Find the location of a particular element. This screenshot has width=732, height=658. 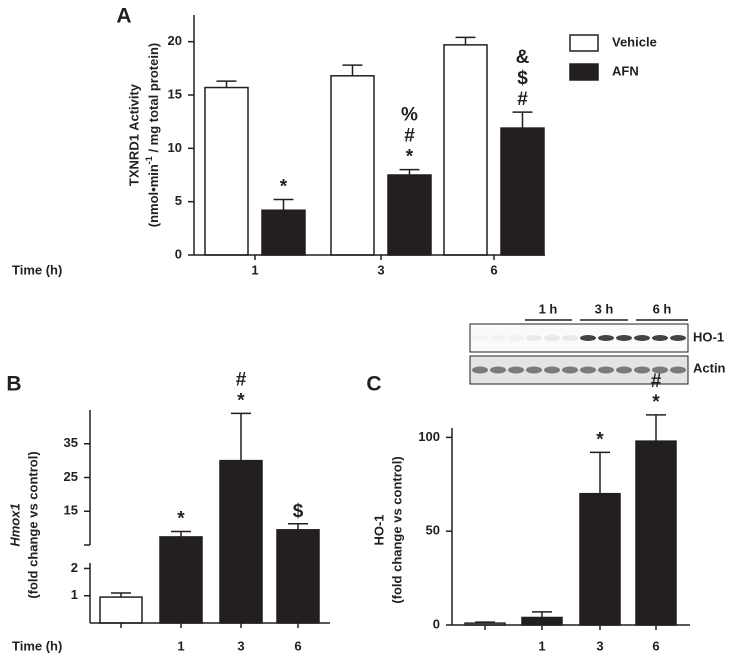

y-tick-label: 50 is located at coordinates (433, 530).